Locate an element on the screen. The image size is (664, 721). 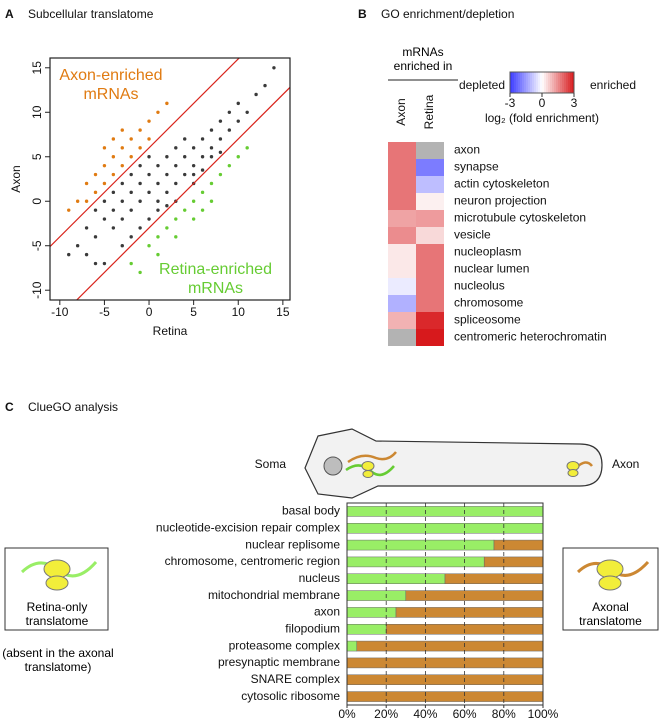
row-label: neuron projection is located at coordinates (500, 201).